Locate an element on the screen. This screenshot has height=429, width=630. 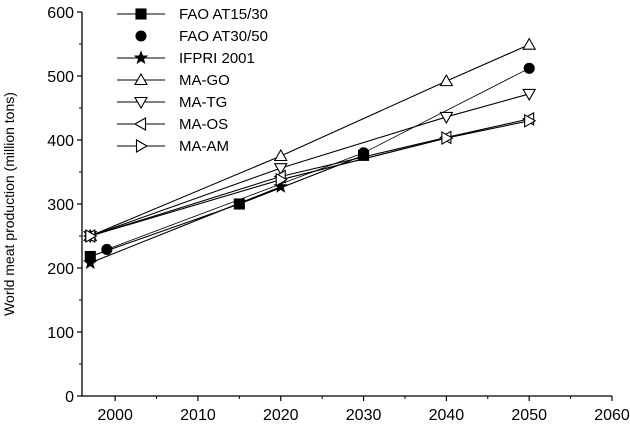
legend-item: FAO AT30/50 is located at coordinates (201, 36).